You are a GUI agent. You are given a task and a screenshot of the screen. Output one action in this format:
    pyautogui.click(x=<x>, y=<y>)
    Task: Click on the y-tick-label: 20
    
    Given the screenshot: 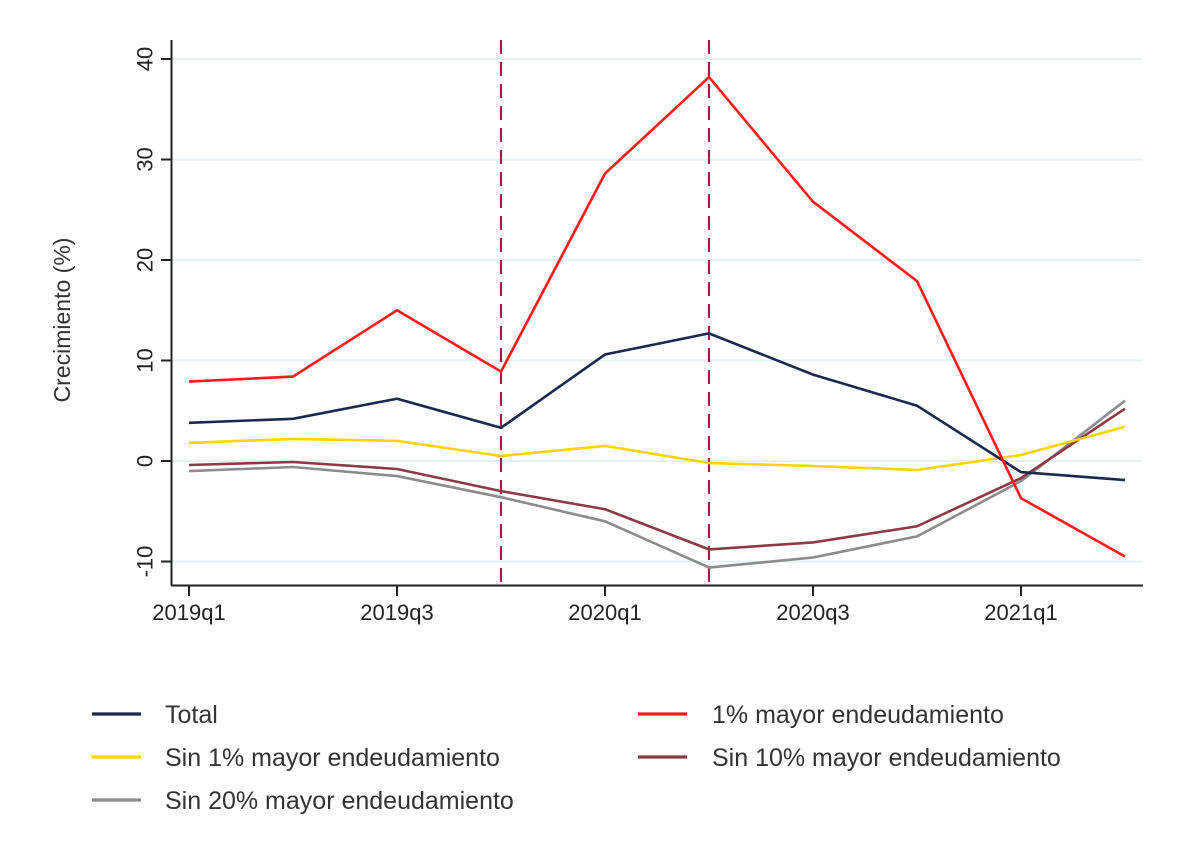 What is the action you would take?
    pyautogui.click(x=145, y=260)
    